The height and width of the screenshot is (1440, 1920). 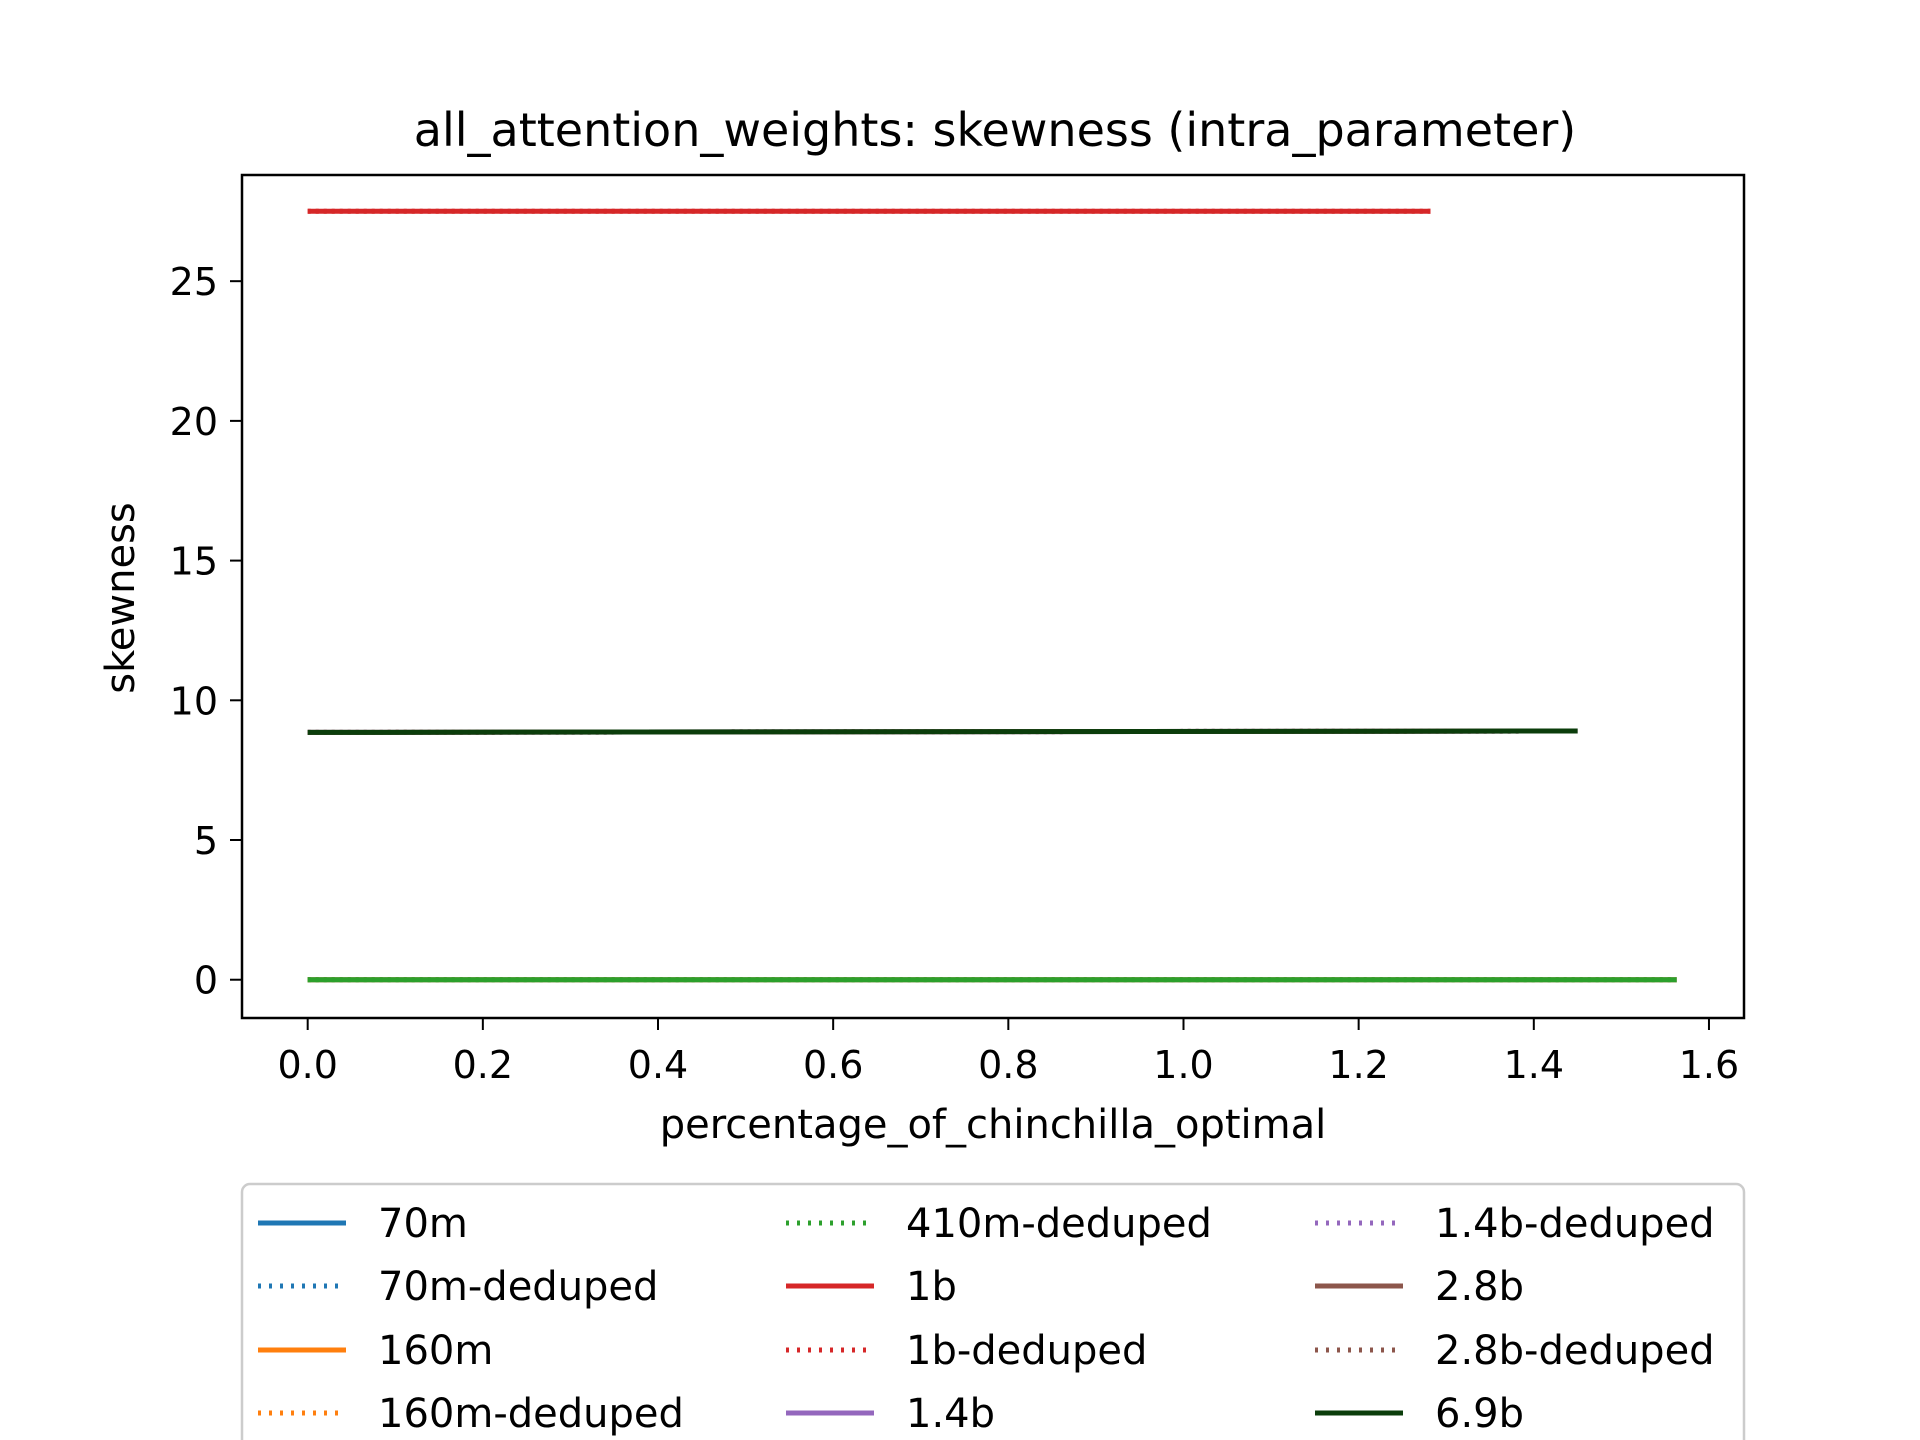 What do you see at coordinates (950, 1414) in the screenshot?
I see `legend-label-1.4b: 1.4b` at bounding box center [950, 1414].